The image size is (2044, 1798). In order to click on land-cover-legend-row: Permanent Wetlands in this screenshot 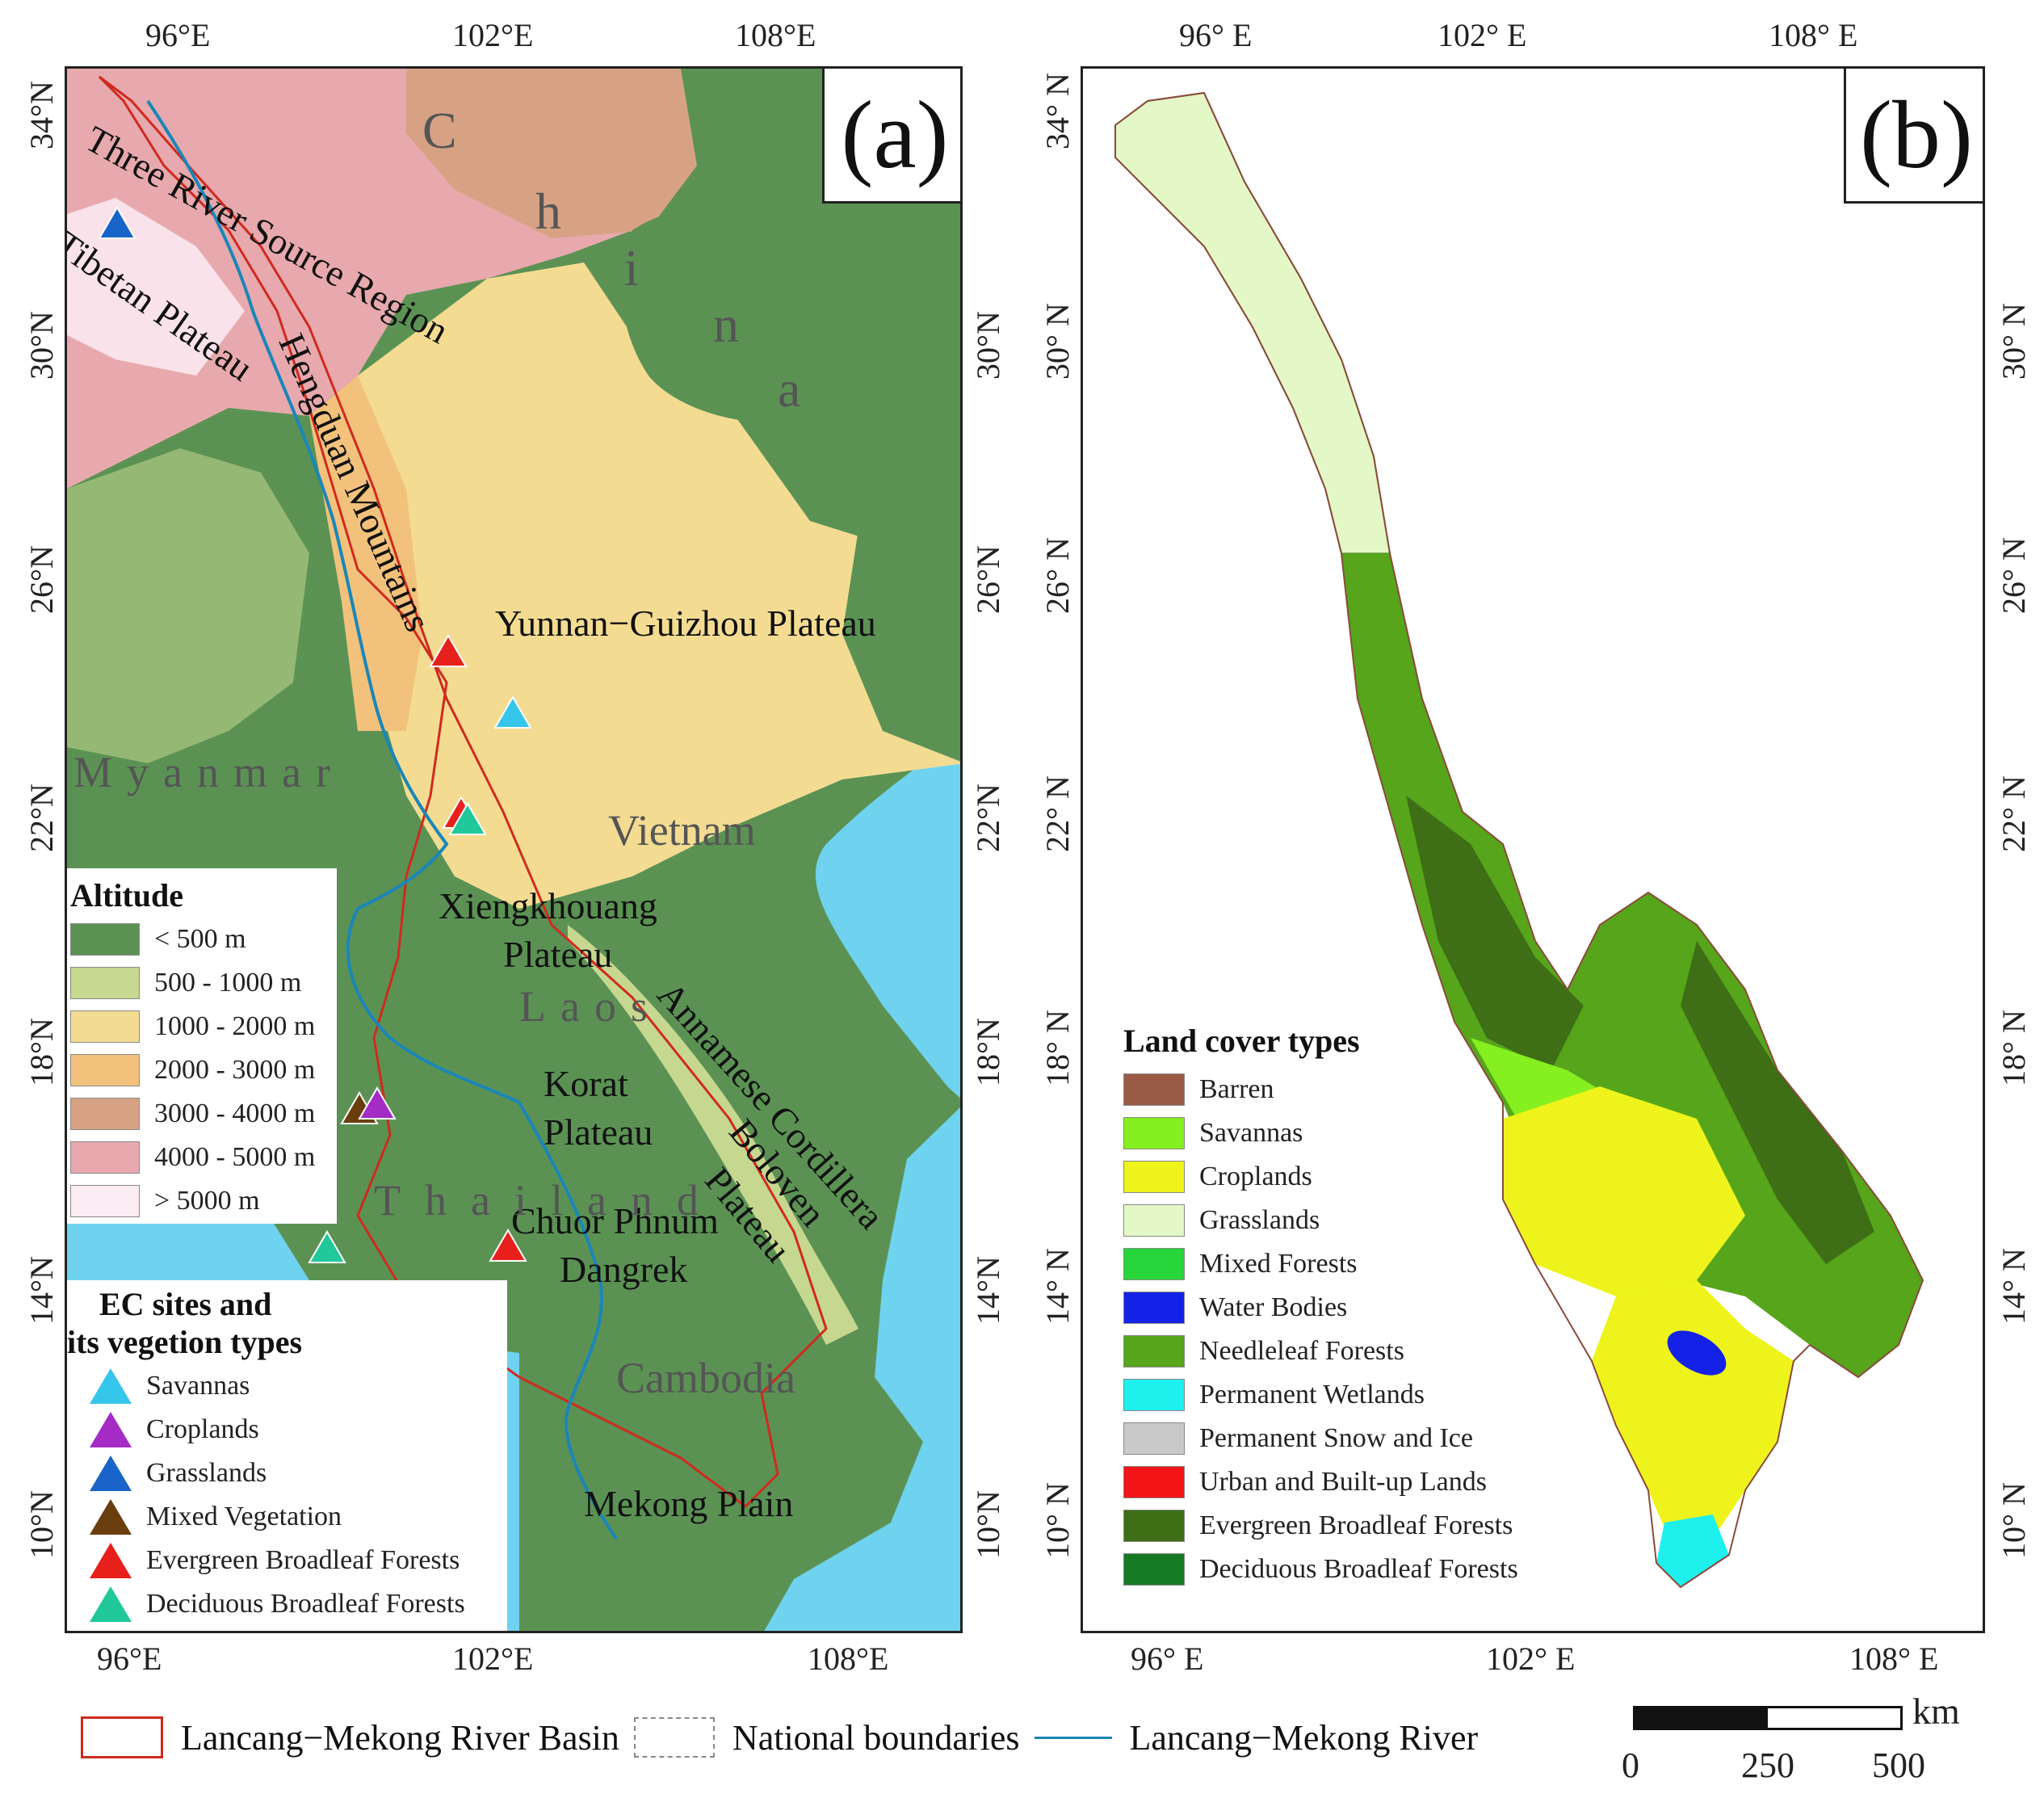, I will do `click(1381, 1395)`.